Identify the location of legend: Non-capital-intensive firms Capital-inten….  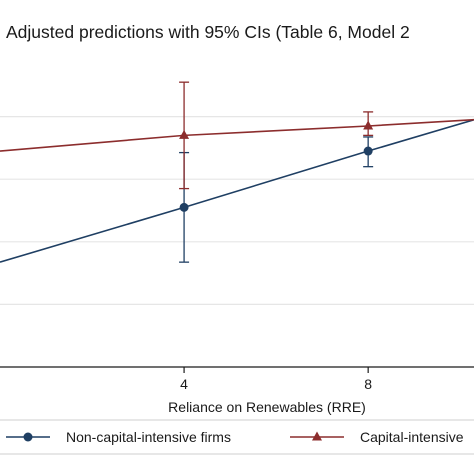
(237, 437).